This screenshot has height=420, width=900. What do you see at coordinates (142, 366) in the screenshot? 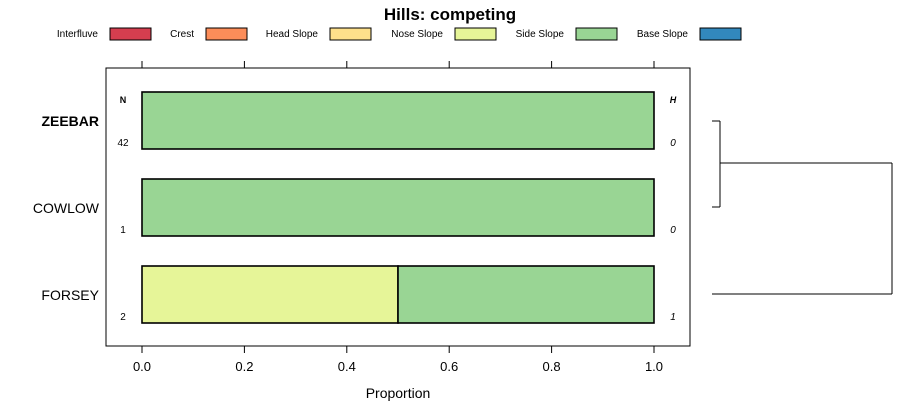
I see `x-tick-label: 0.0` at bounding box center [142, 366].